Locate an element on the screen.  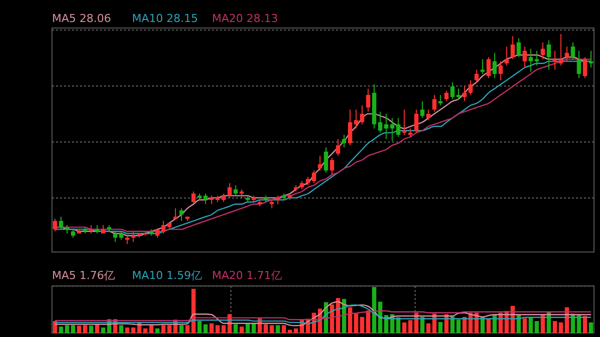
text: MA10 1.59亿 is located at coordinates (167, 275).